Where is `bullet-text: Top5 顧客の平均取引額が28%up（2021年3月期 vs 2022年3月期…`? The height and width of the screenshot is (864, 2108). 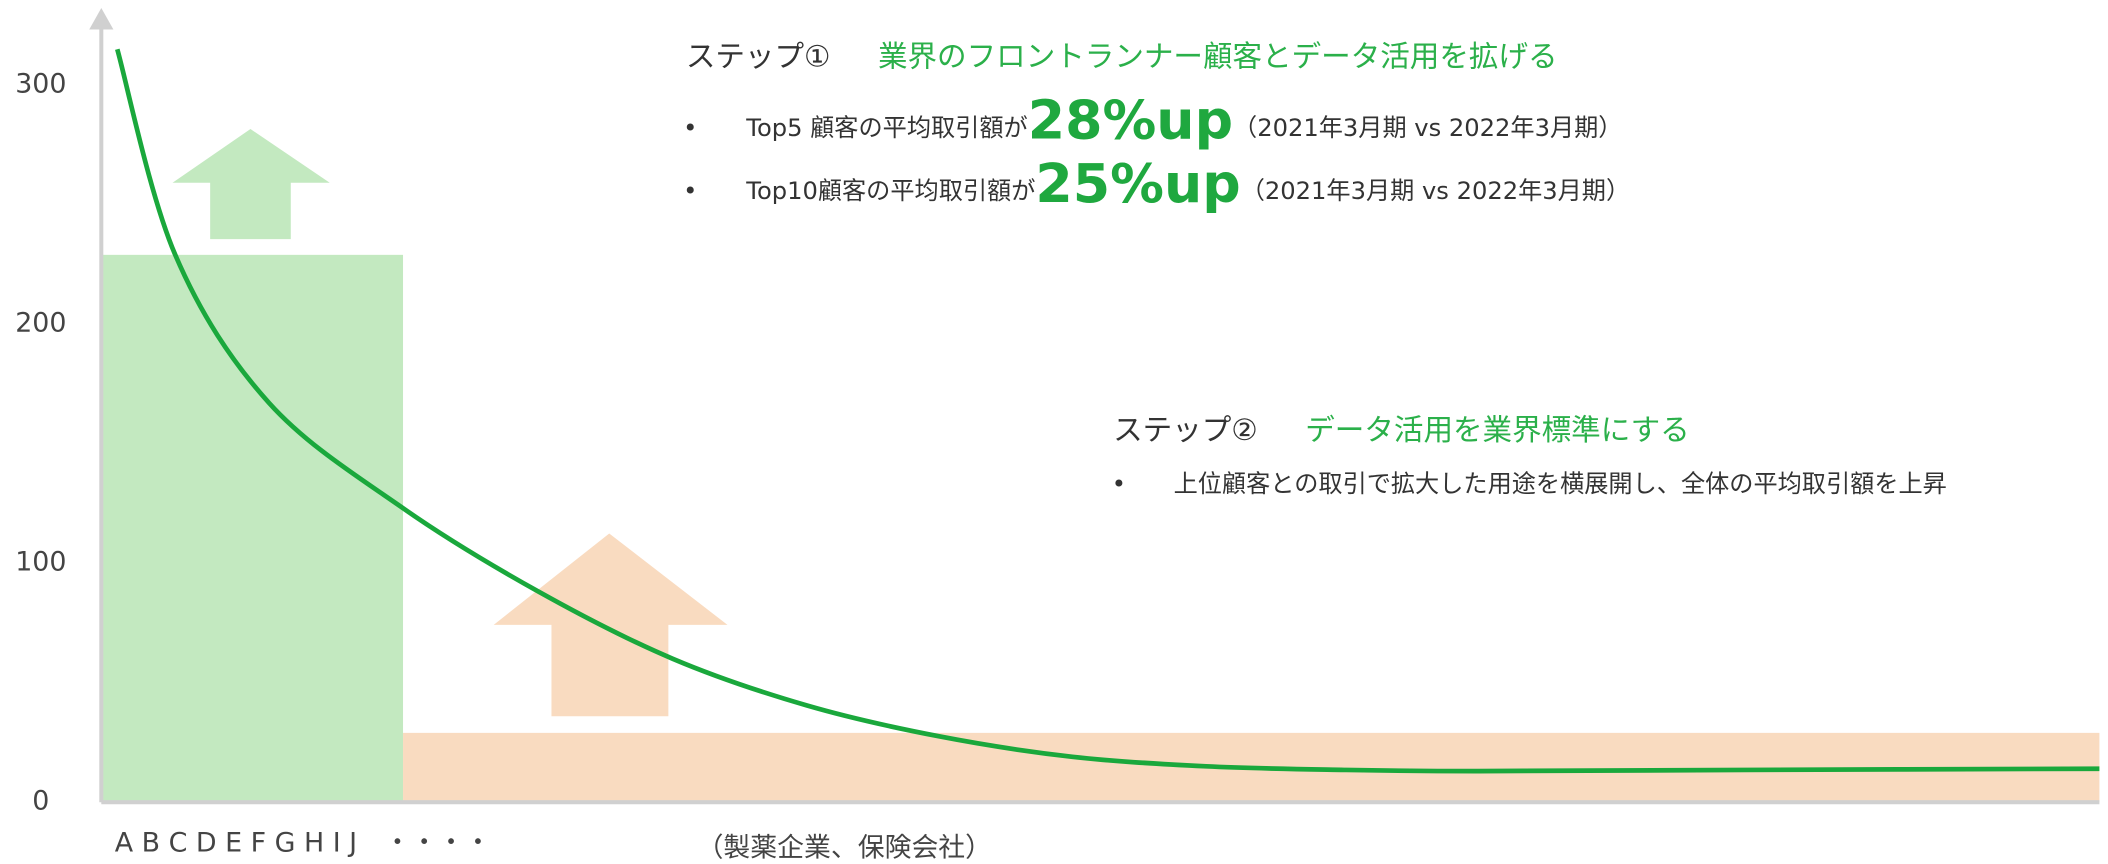
bullet-text: Top5 顧客の平均取引額が28%up（2021年3月期 vs 2022年3月期… is located at coordinates (1183, 119).